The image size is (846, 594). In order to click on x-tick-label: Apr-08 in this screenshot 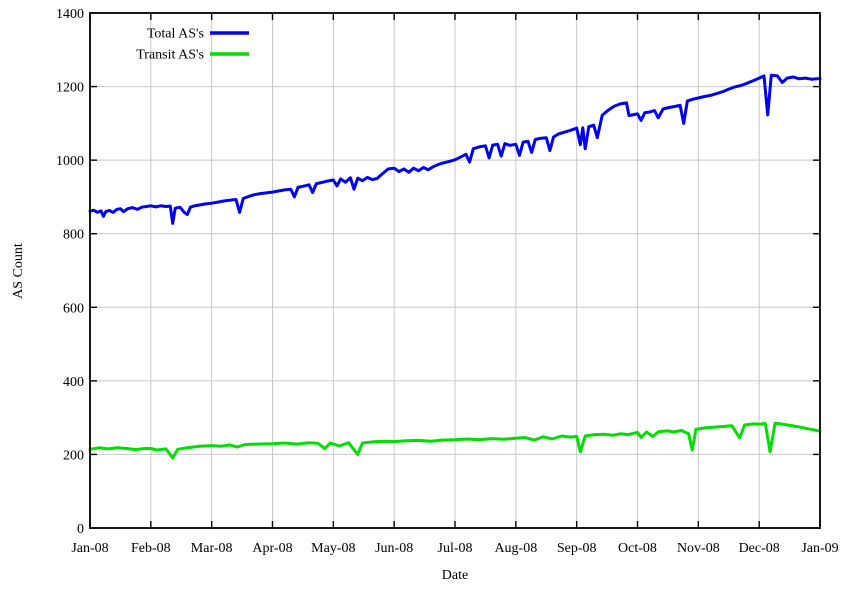, I will do `click(272, 548)`.